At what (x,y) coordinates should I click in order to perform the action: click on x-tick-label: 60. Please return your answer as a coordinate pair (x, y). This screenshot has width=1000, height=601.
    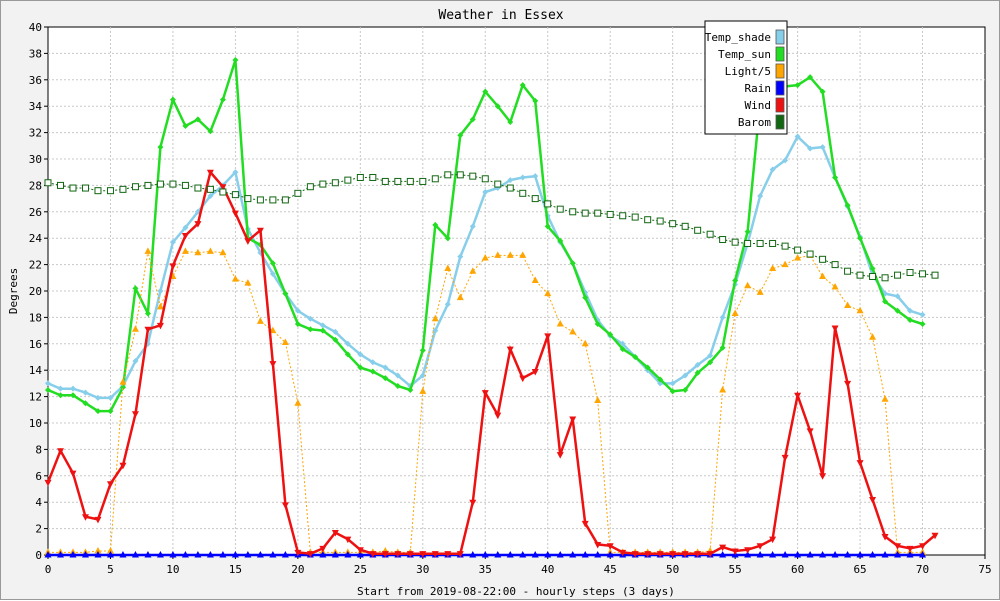
    Looking at the image, I should click on (797, 569).